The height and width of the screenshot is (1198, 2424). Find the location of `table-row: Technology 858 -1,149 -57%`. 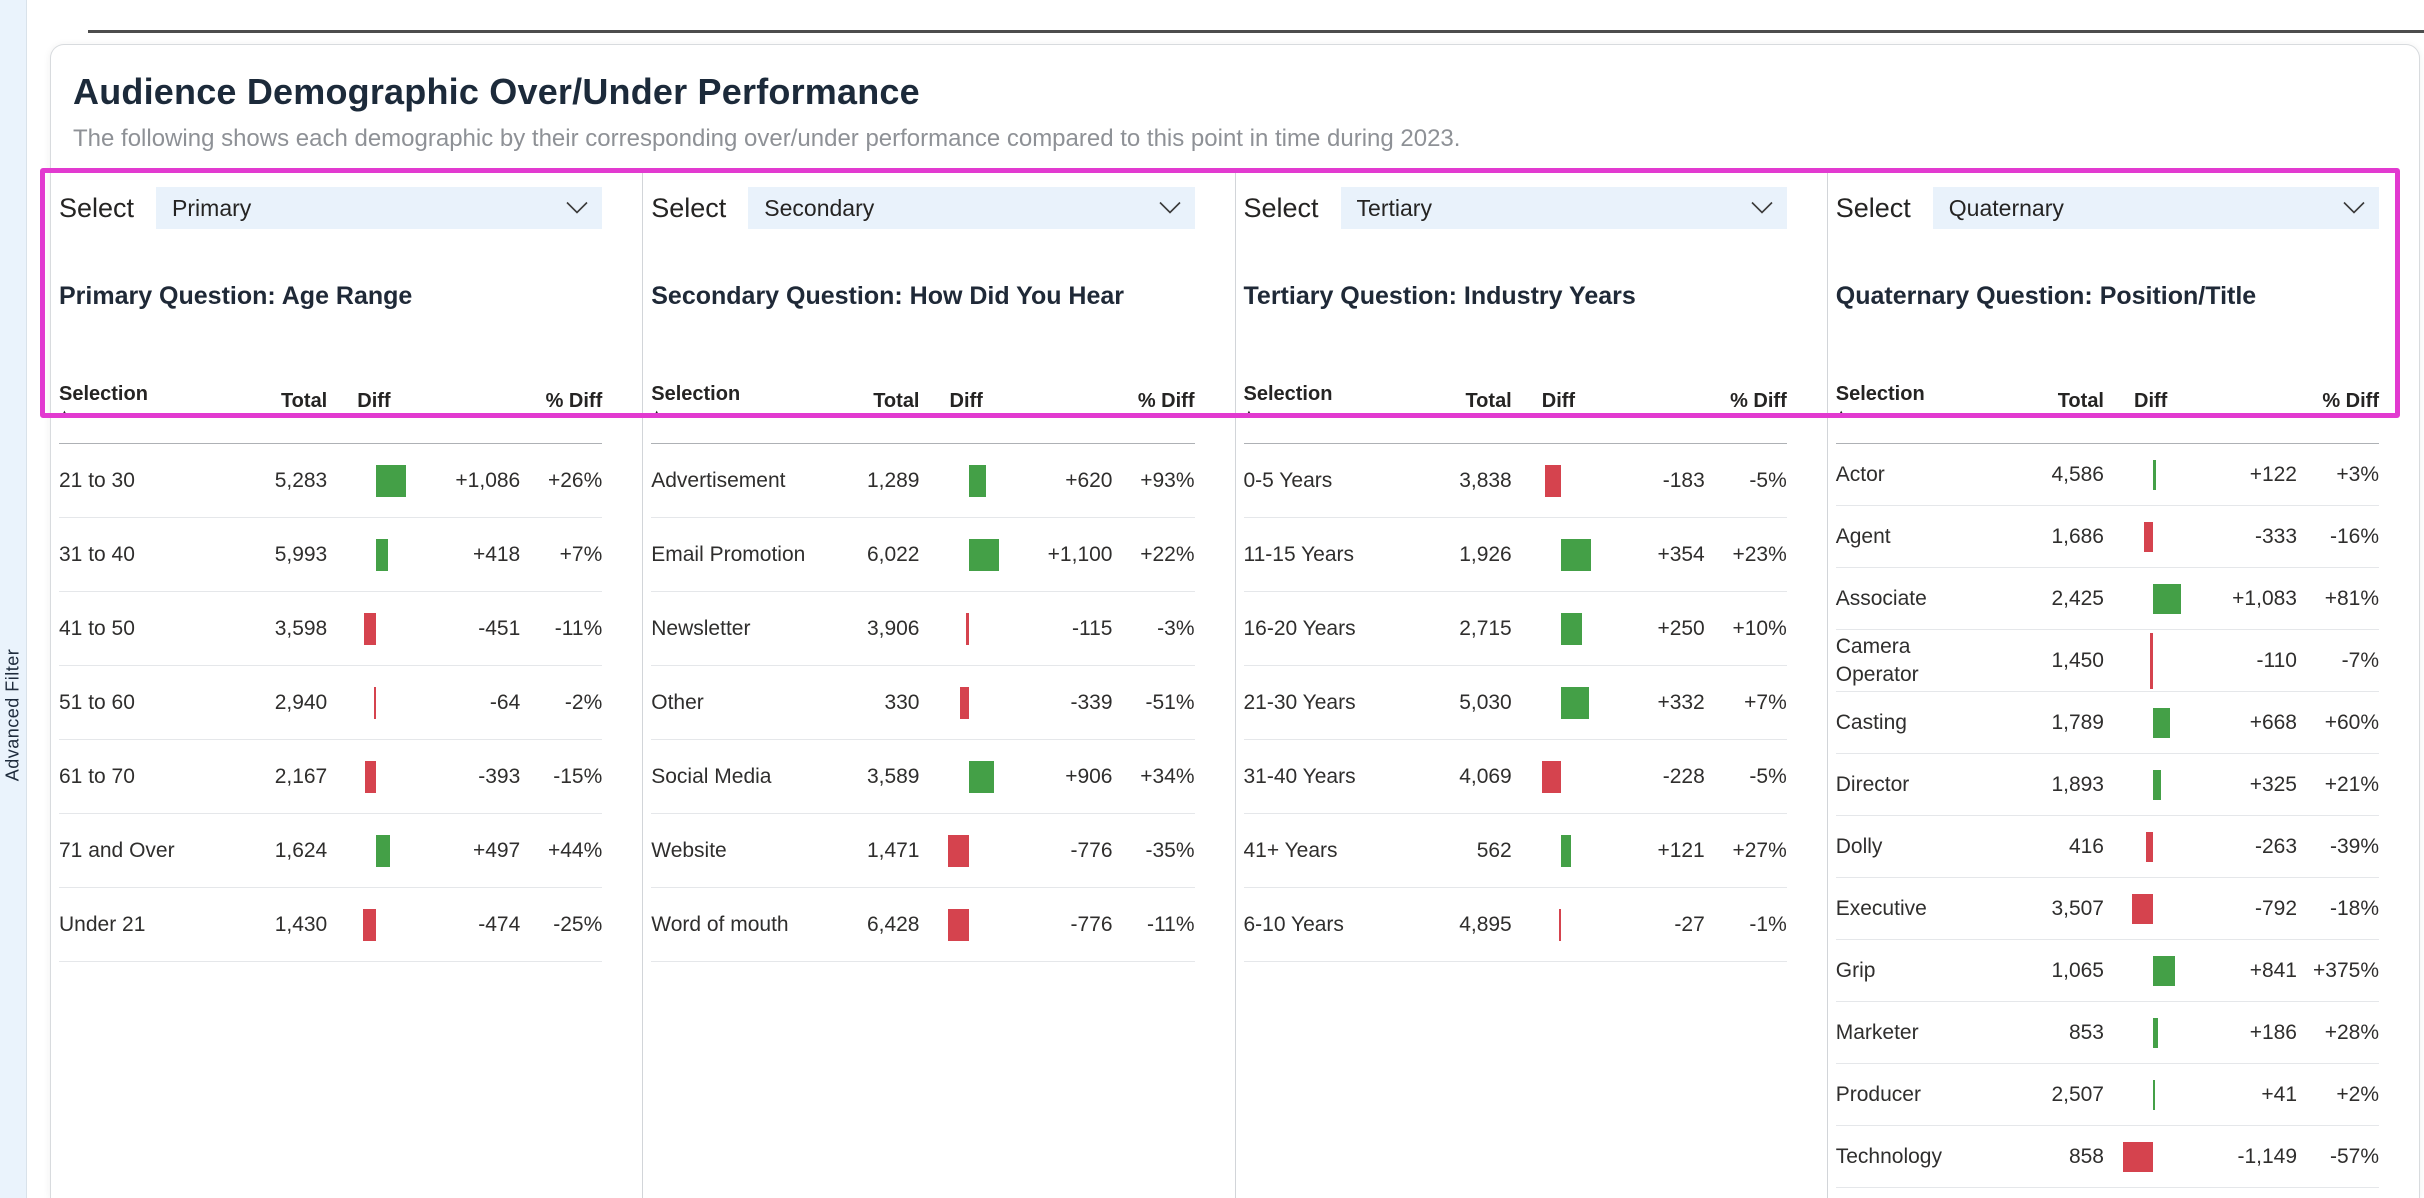

table-row: Technology 858 -1,149 -57% is located at coordinates (2107, 1157).